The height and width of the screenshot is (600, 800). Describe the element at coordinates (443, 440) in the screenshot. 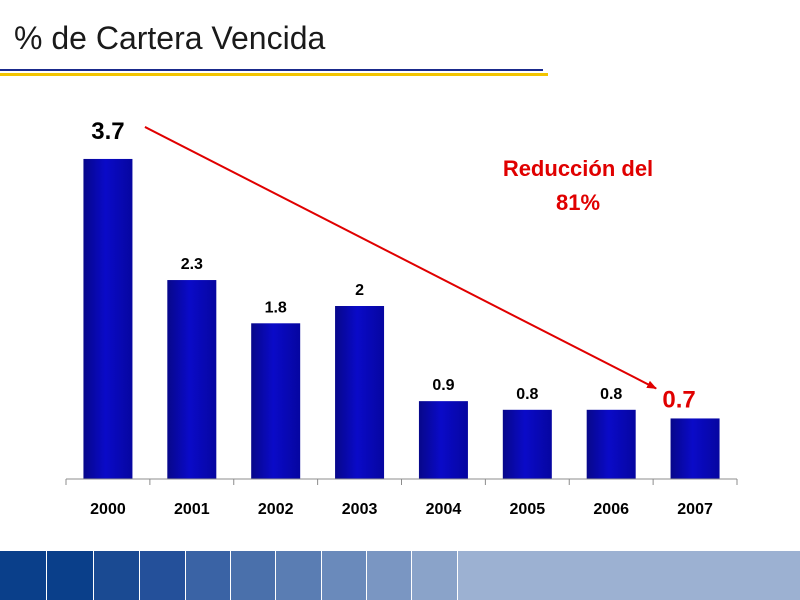

I see `bar-2004` at that location.